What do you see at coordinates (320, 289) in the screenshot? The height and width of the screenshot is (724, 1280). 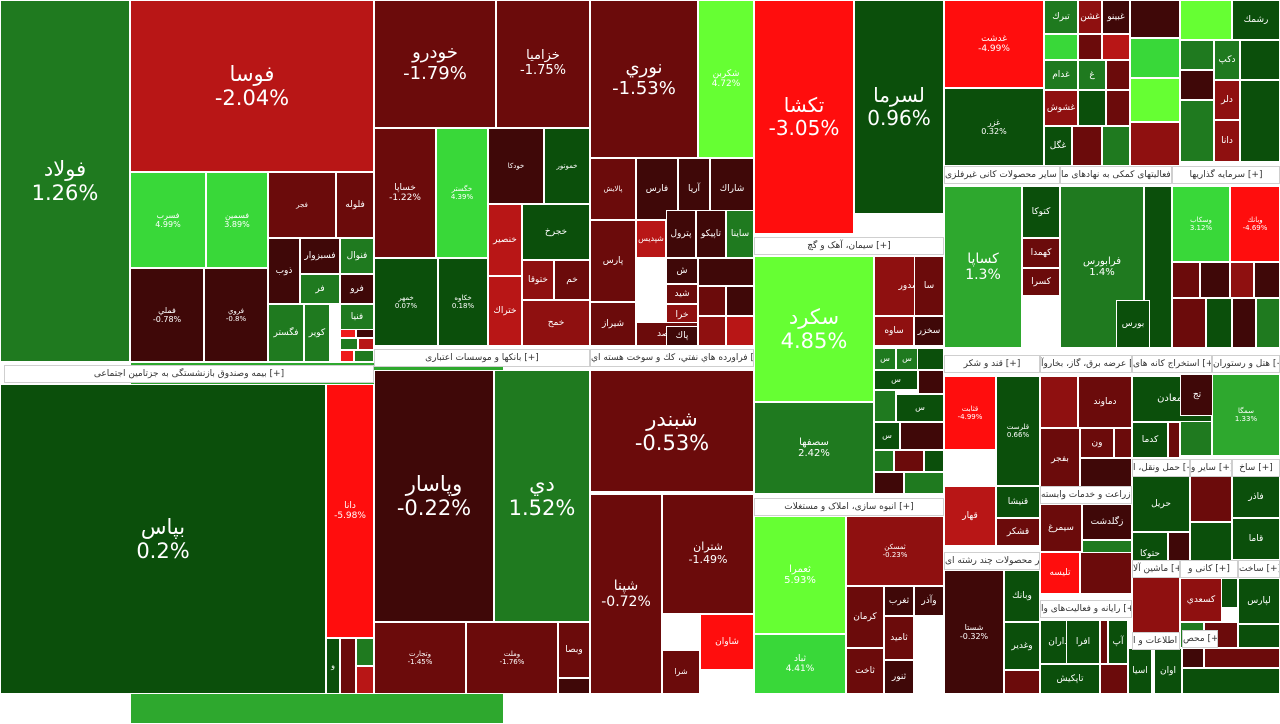 I see `stock-tile: فر` at bounding box center [320, 289].